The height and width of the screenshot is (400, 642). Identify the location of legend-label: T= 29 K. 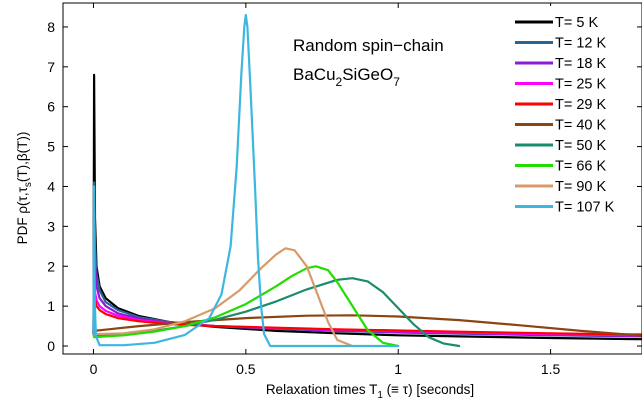
(581, 105).